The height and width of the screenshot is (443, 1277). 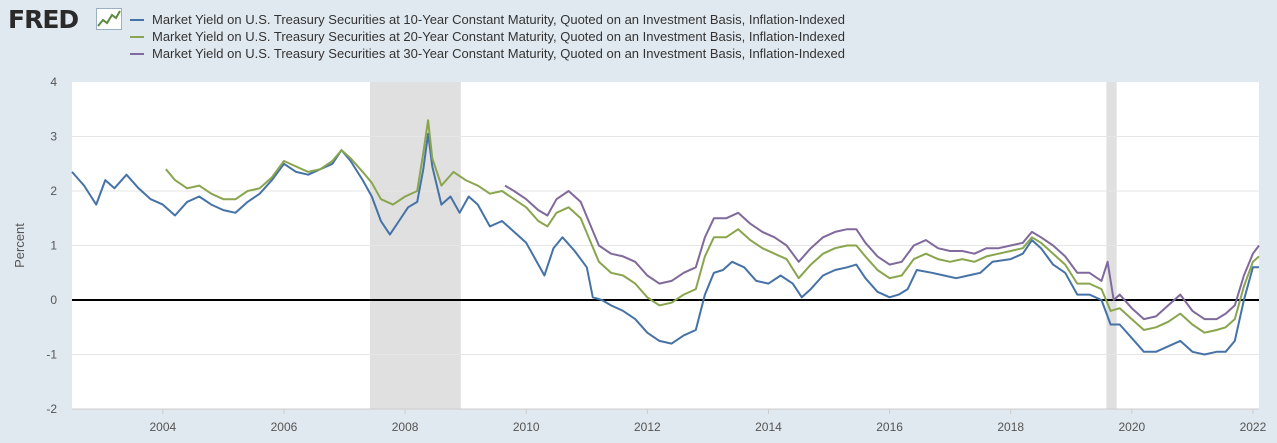 What do you see at coordinates (1010, 427) in the screenshot?
I see `x-tick-label: 2018` at bounding box center [1010, 427].